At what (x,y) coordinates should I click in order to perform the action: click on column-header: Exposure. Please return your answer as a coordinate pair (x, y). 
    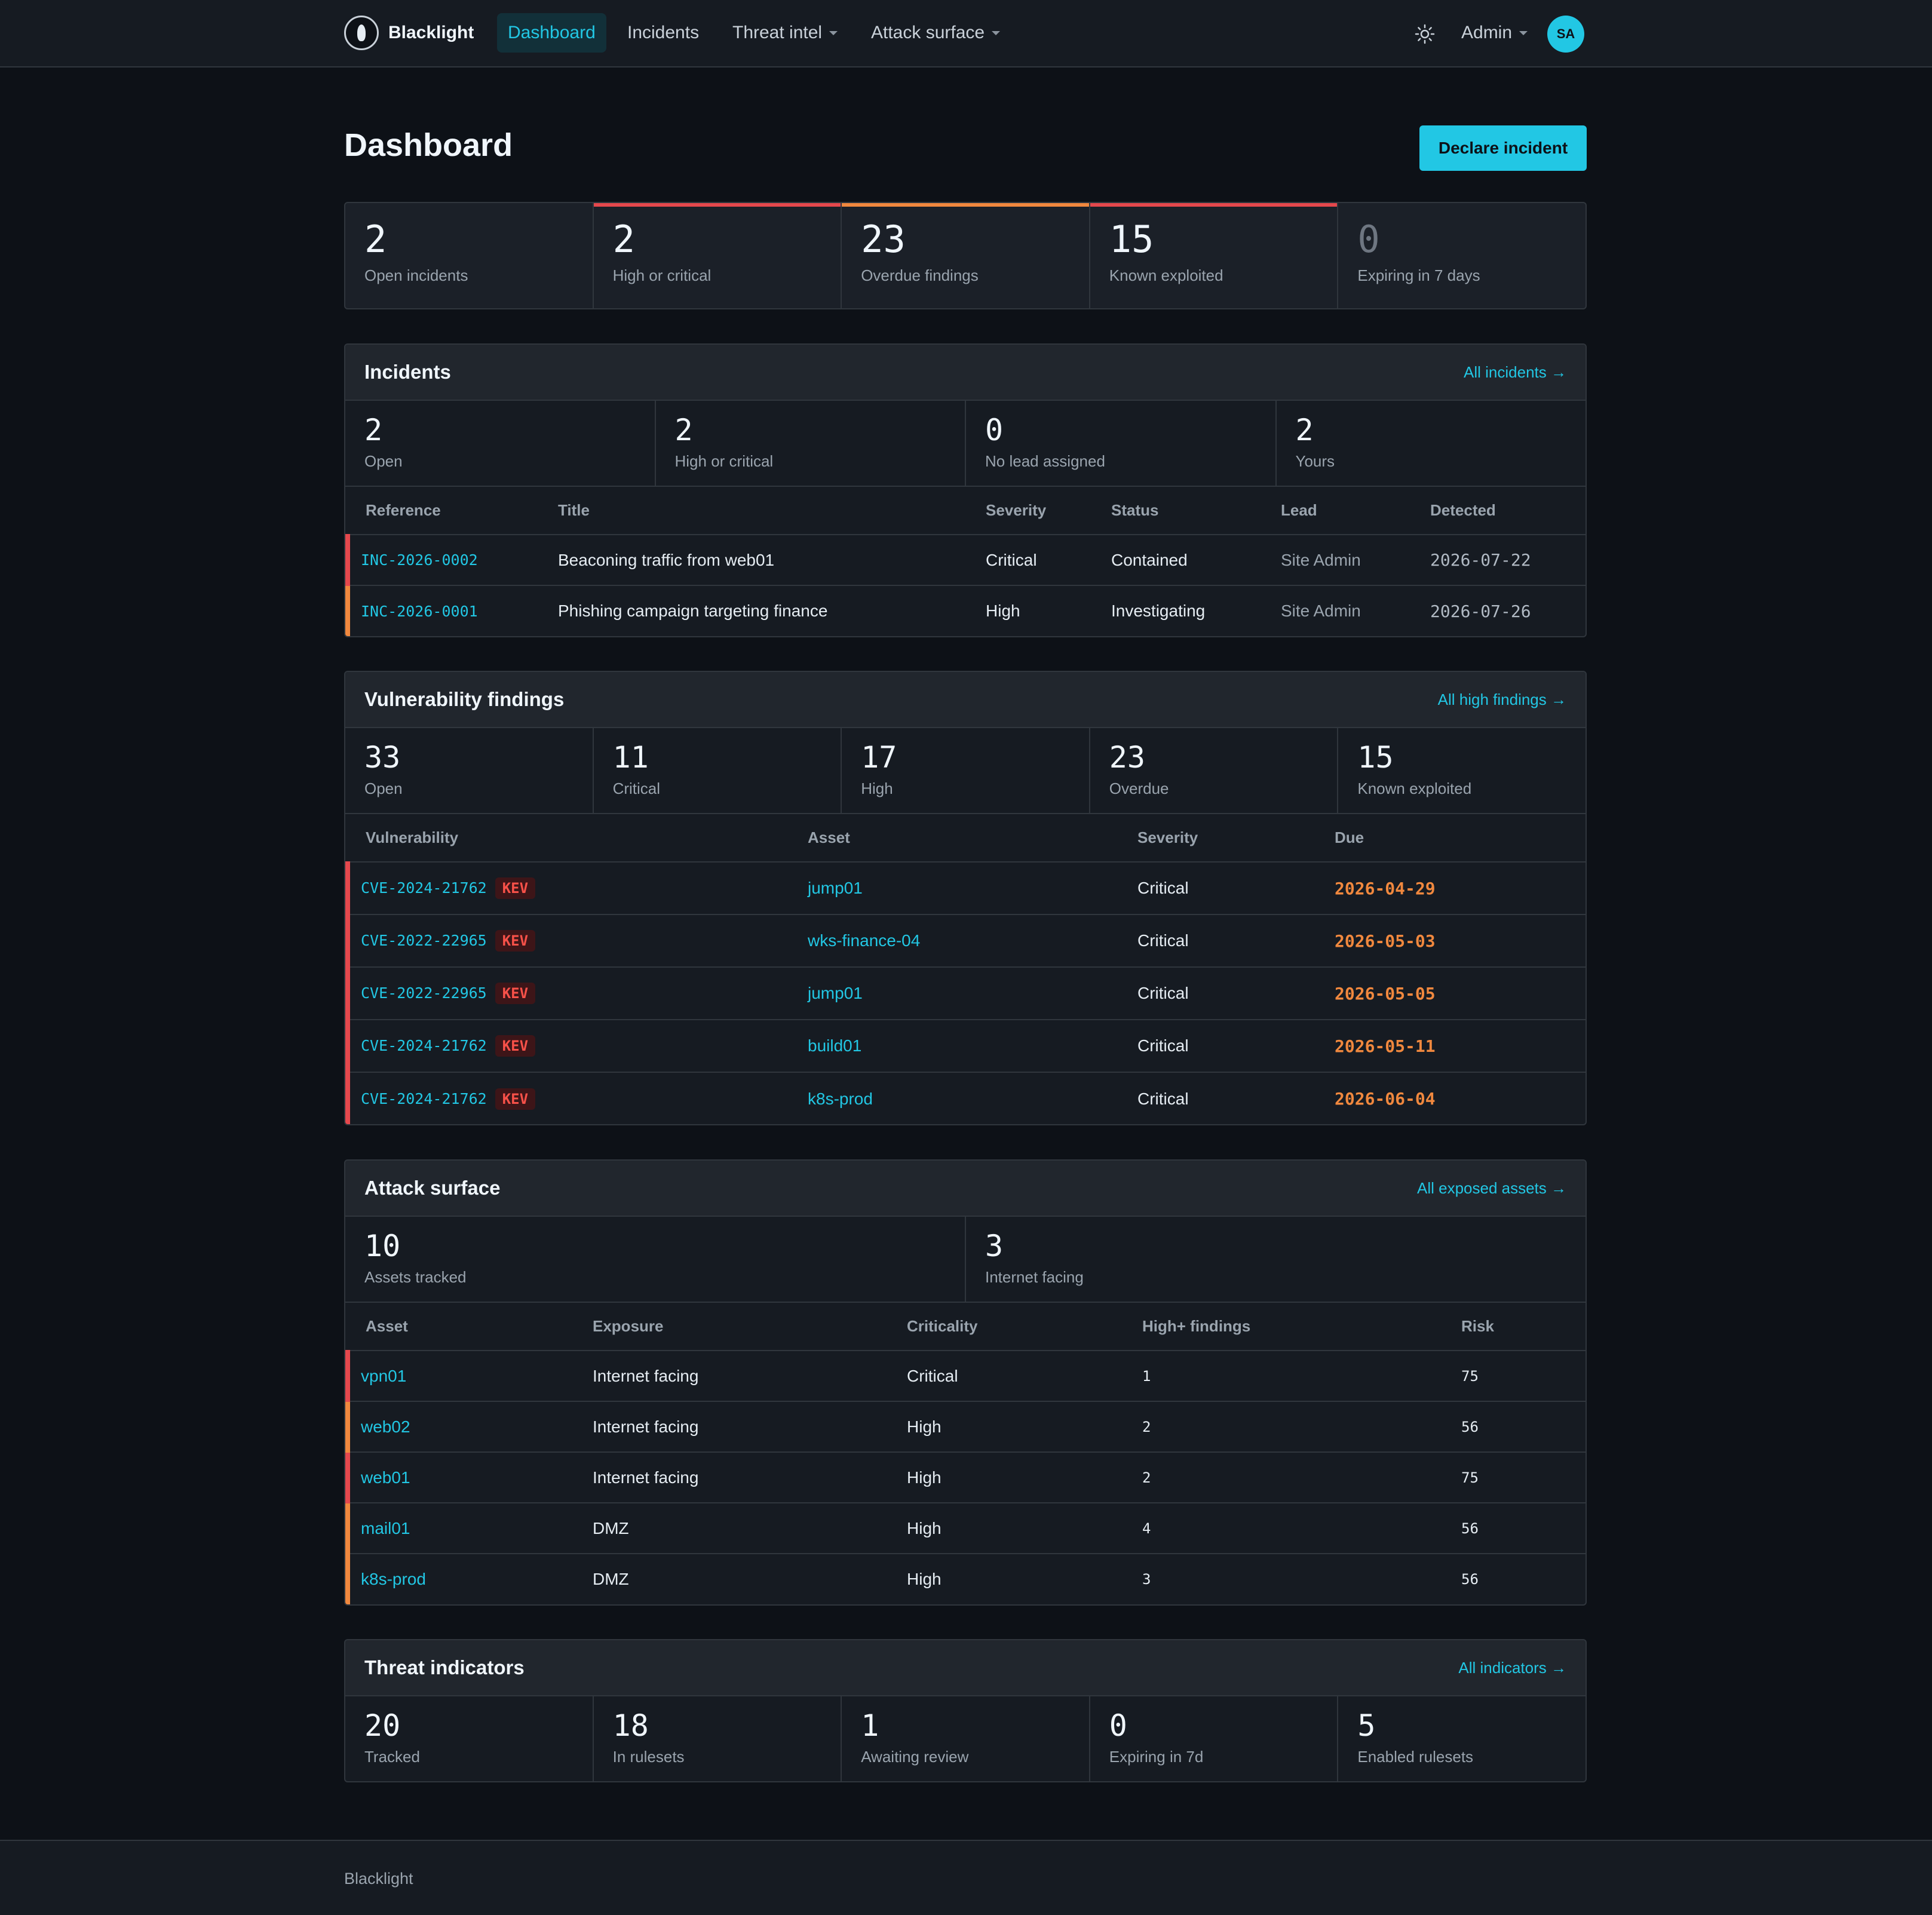
    Looking at the image, I should click on (732, 1327).